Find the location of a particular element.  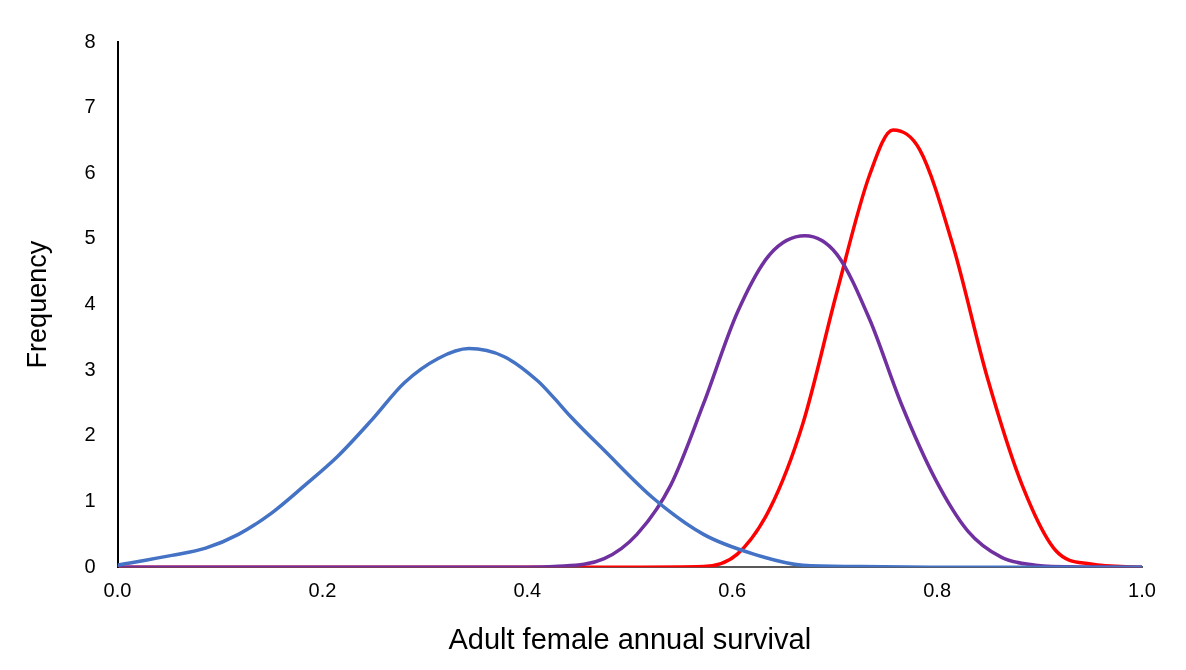

x-tick-label: 0.2 is located at coordinates (322, 589).